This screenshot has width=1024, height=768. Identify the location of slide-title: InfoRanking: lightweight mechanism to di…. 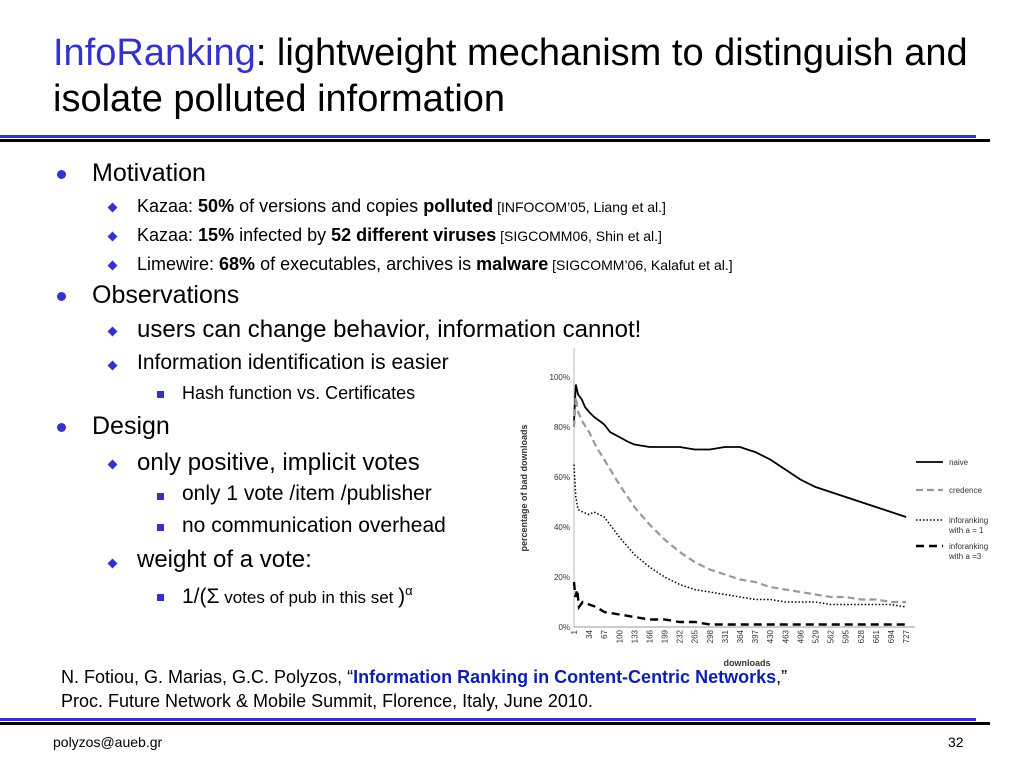
(523, 76).